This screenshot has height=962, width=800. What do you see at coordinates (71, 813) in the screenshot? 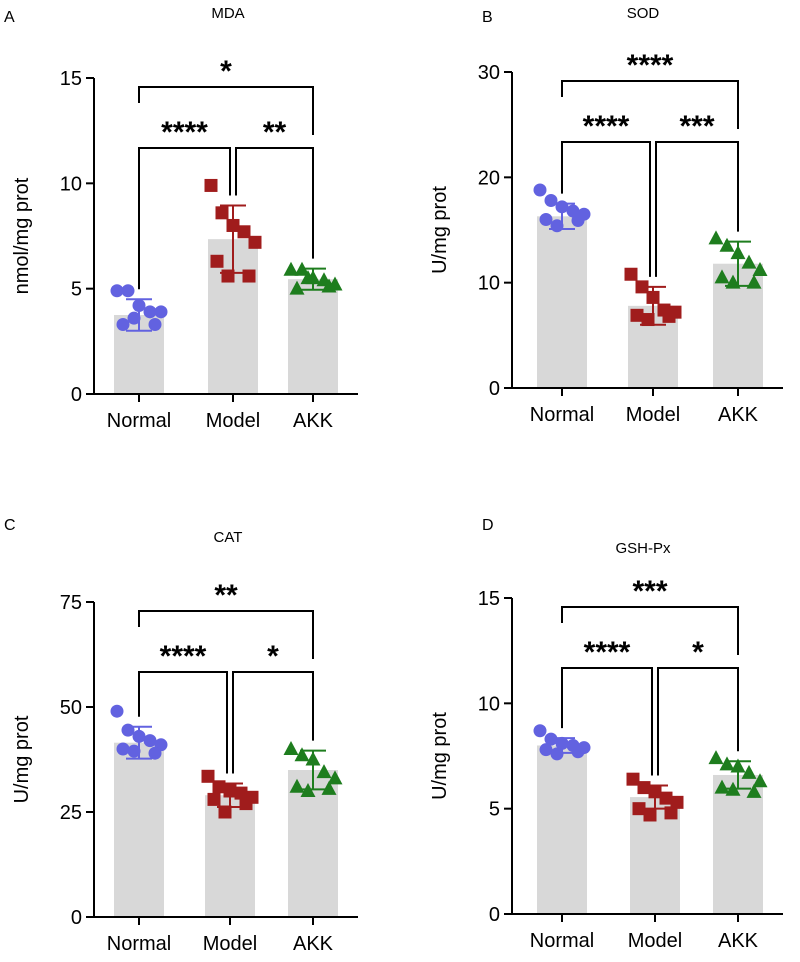
I see `y-tick-label: 25` at bounding box center [71, 813].